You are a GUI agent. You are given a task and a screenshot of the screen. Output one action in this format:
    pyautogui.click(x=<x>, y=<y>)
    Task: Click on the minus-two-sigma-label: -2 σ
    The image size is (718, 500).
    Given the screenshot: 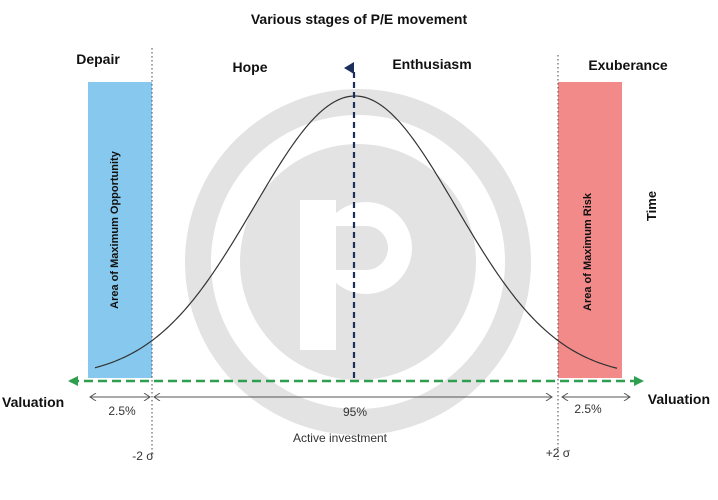 What is the action you would take?
    pyautogui.click(x=143, y=456)
    